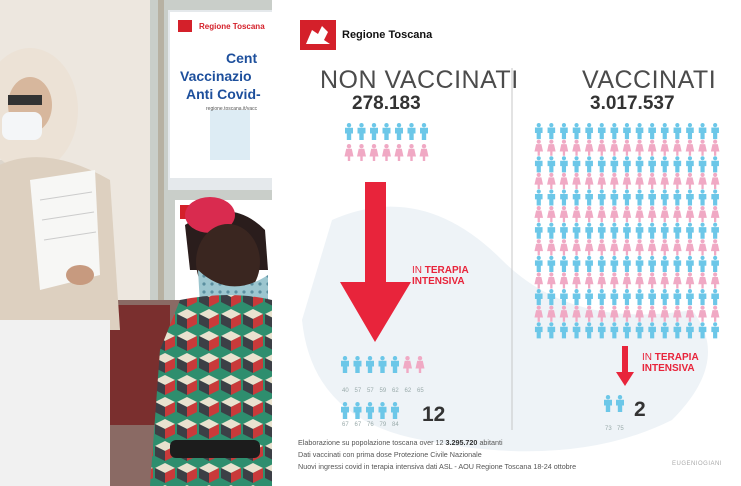 The width and height of the screenshot is (741, 486). What do you see at coordinates (632, 103) in the screenshot?
I see `vaccinati-count: 3.017.537` at bounding box center [632, 103].